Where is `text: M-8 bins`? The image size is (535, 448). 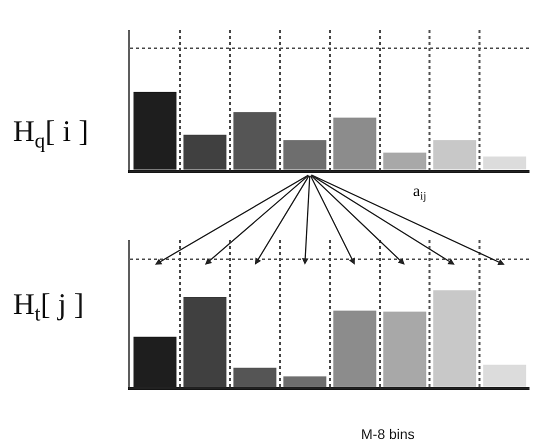 text: M-8 bins is located at coordinates (388, 434).